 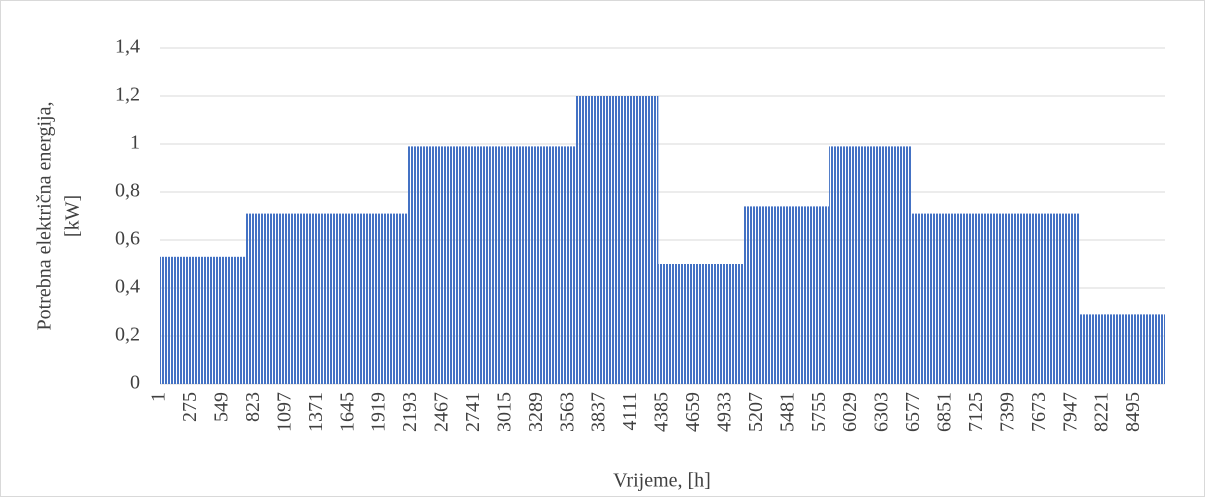 I want to click on x-tick-label: 4111, so click(x=630, y=411).